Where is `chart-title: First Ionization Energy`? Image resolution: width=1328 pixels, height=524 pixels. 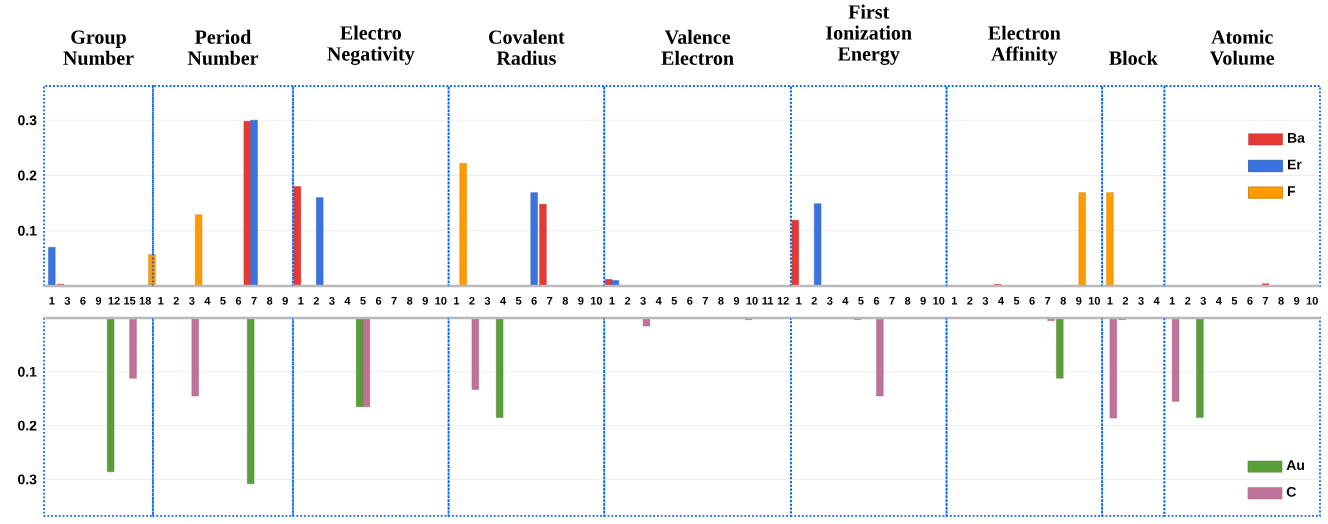 chart-title: First Ionization Energy is located at coordinates (869, 34).